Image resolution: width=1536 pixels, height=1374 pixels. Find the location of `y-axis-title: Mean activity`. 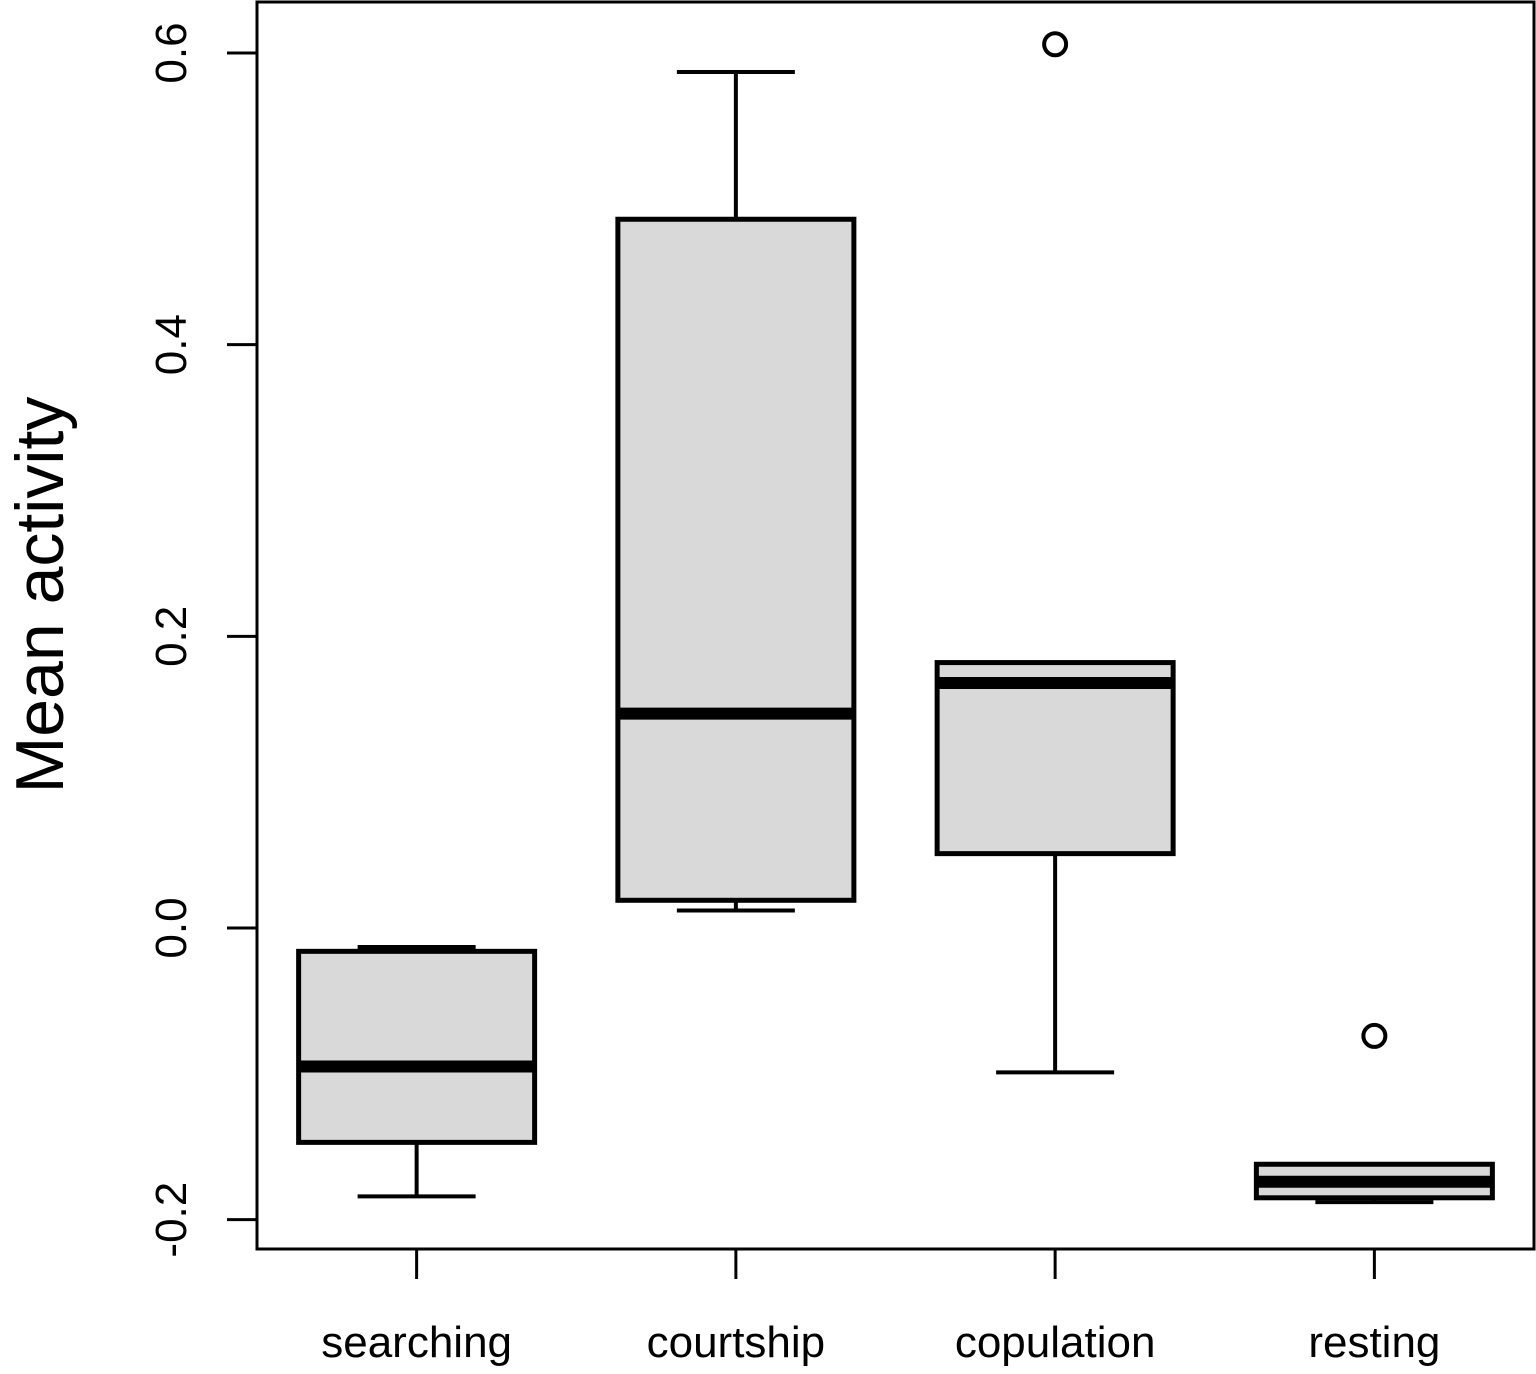

y-axis-title: Mean activity is located at coordinates (40, 595).